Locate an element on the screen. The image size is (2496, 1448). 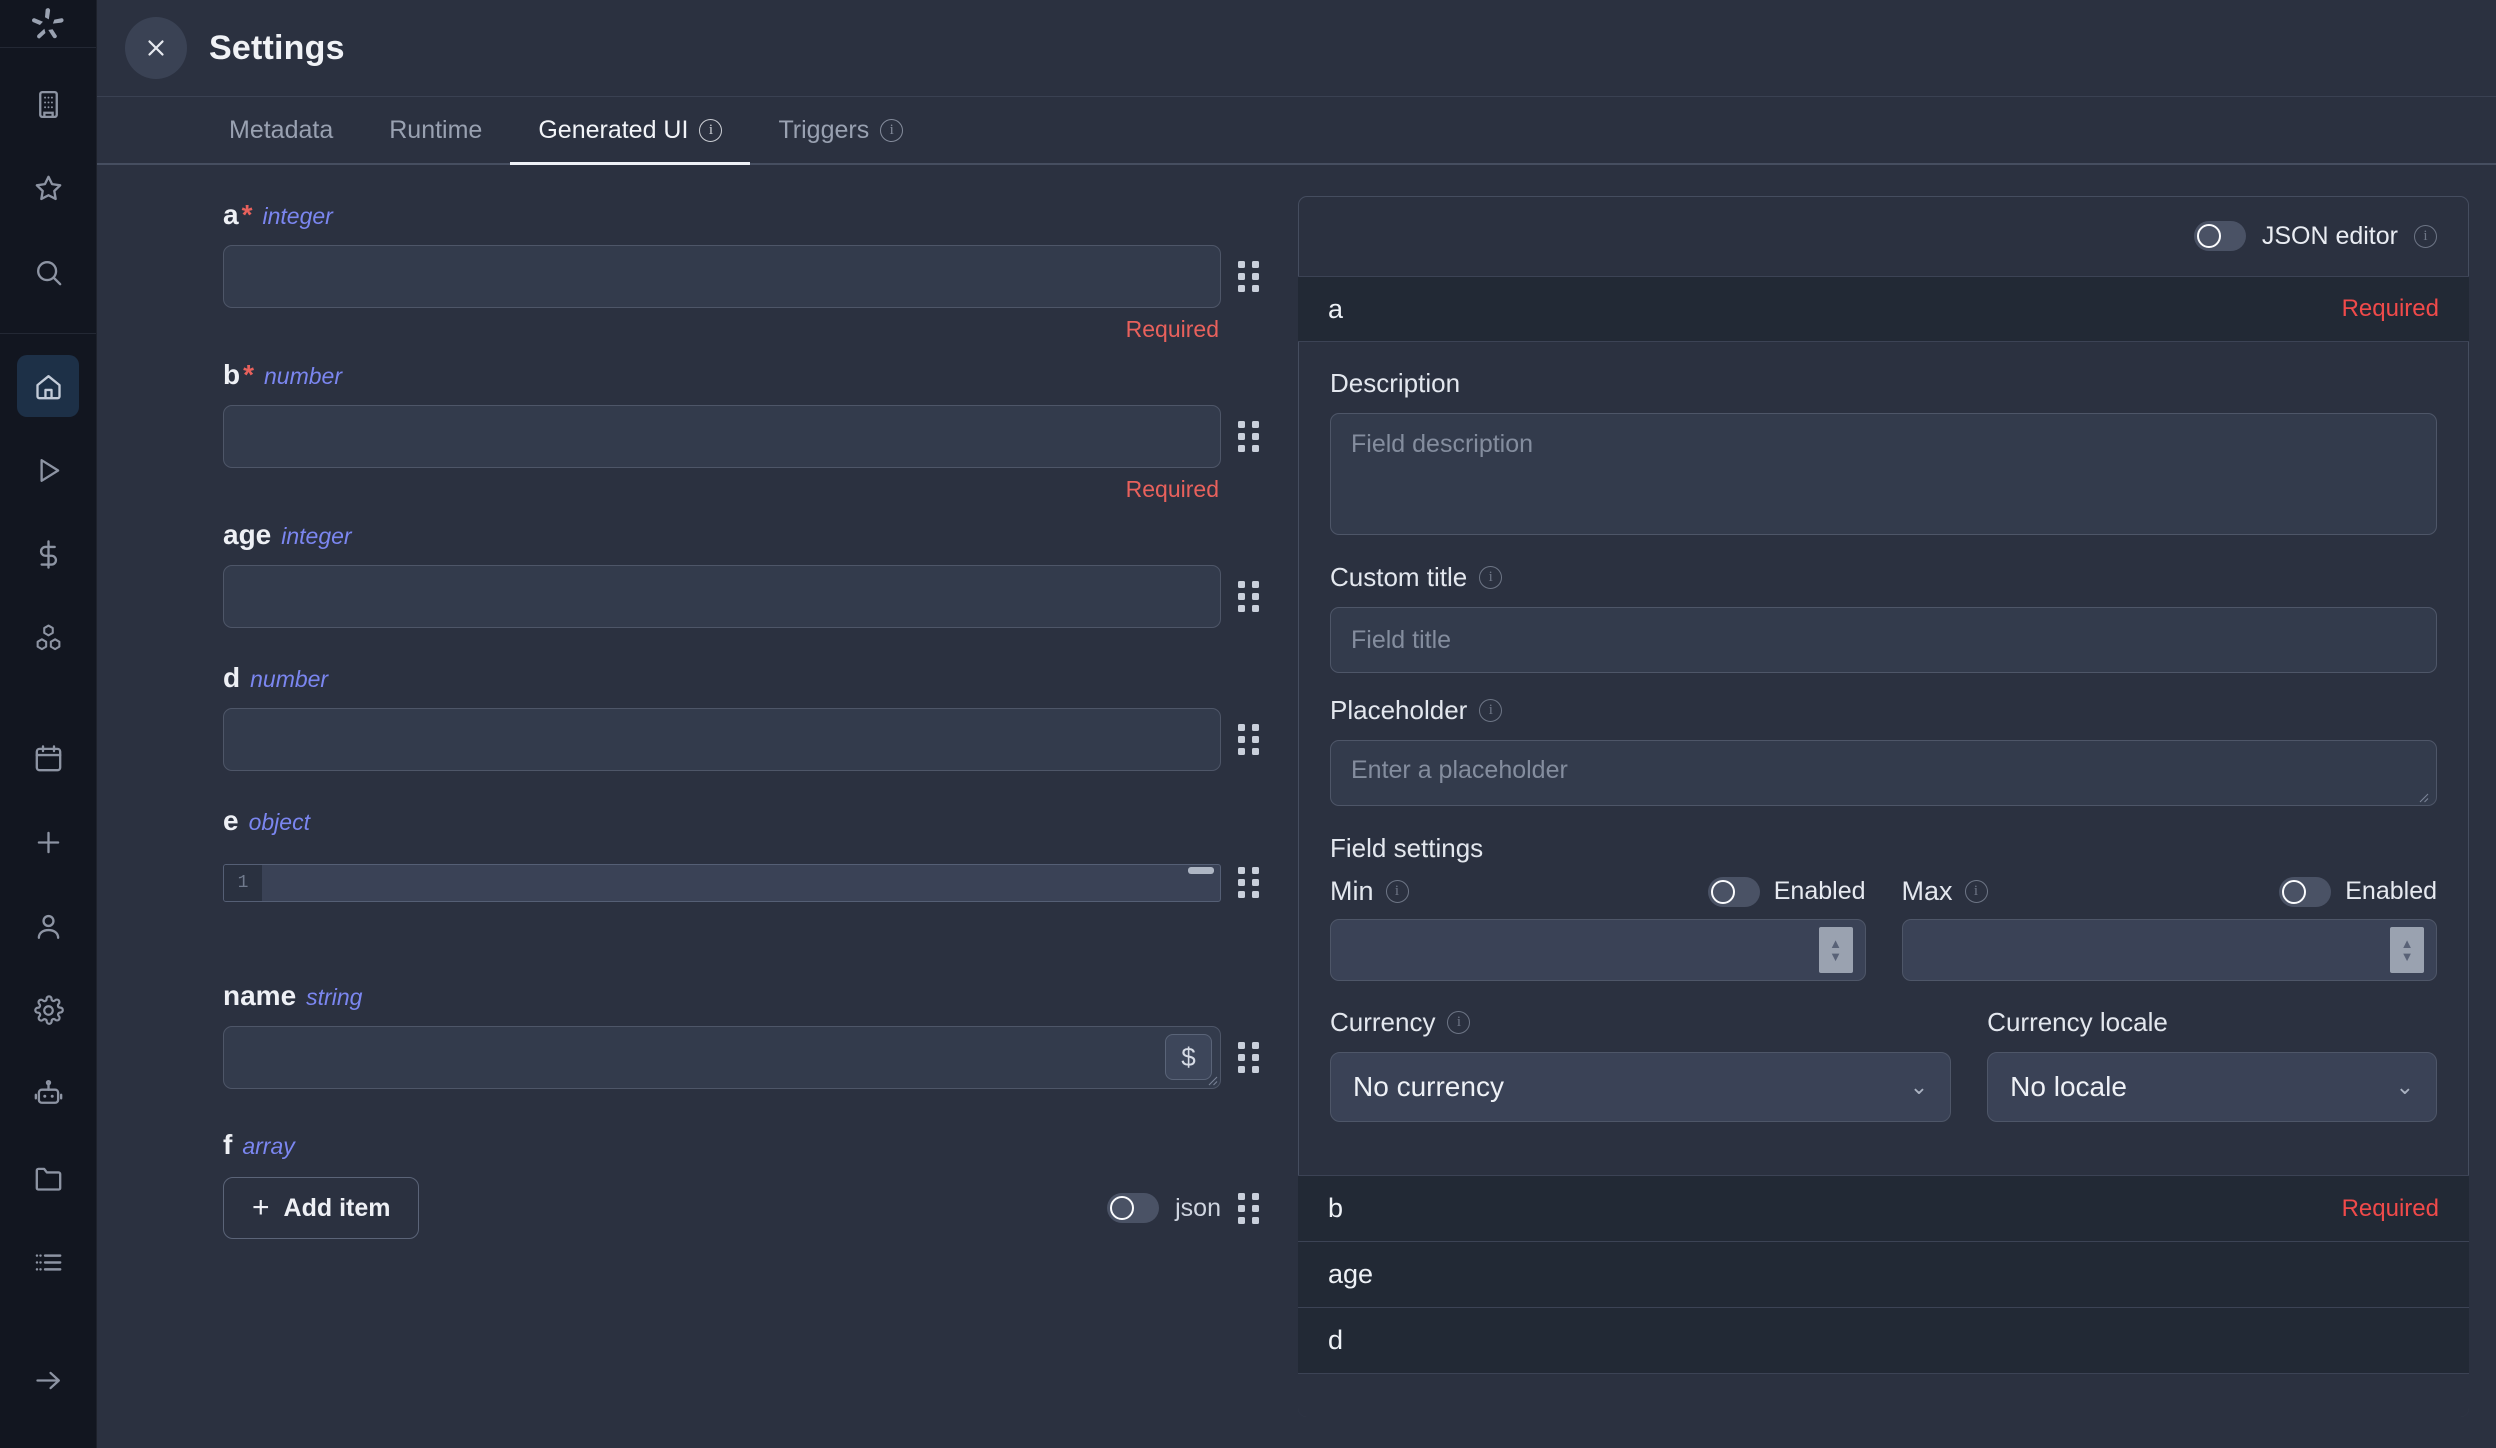
tab-runtime: Runtime is located at coordinates (435, 130).